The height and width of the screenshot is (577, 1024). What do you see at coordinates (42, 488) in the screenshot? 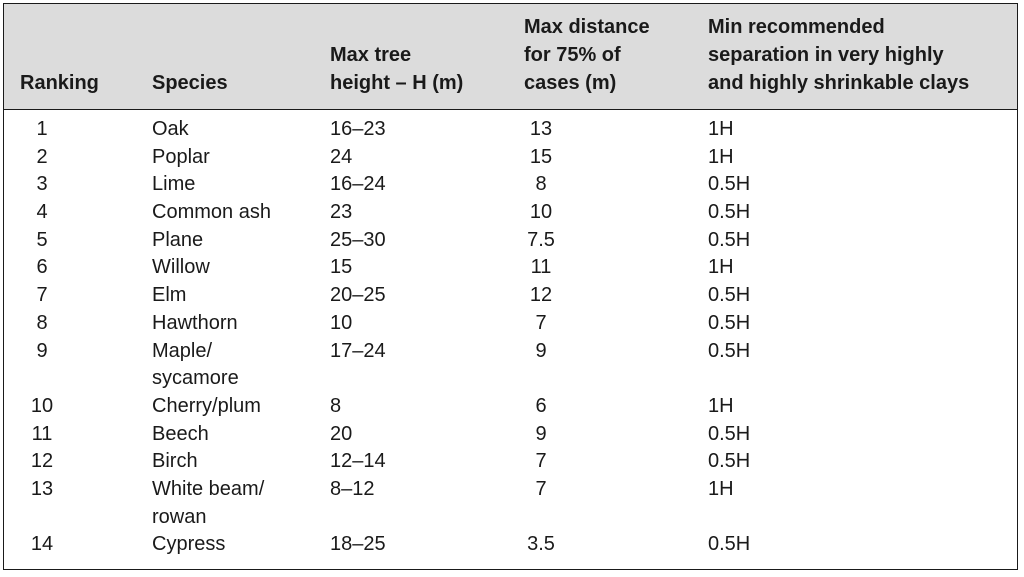
I see `ranking-cell: 13` at bounding box center [42, 488].